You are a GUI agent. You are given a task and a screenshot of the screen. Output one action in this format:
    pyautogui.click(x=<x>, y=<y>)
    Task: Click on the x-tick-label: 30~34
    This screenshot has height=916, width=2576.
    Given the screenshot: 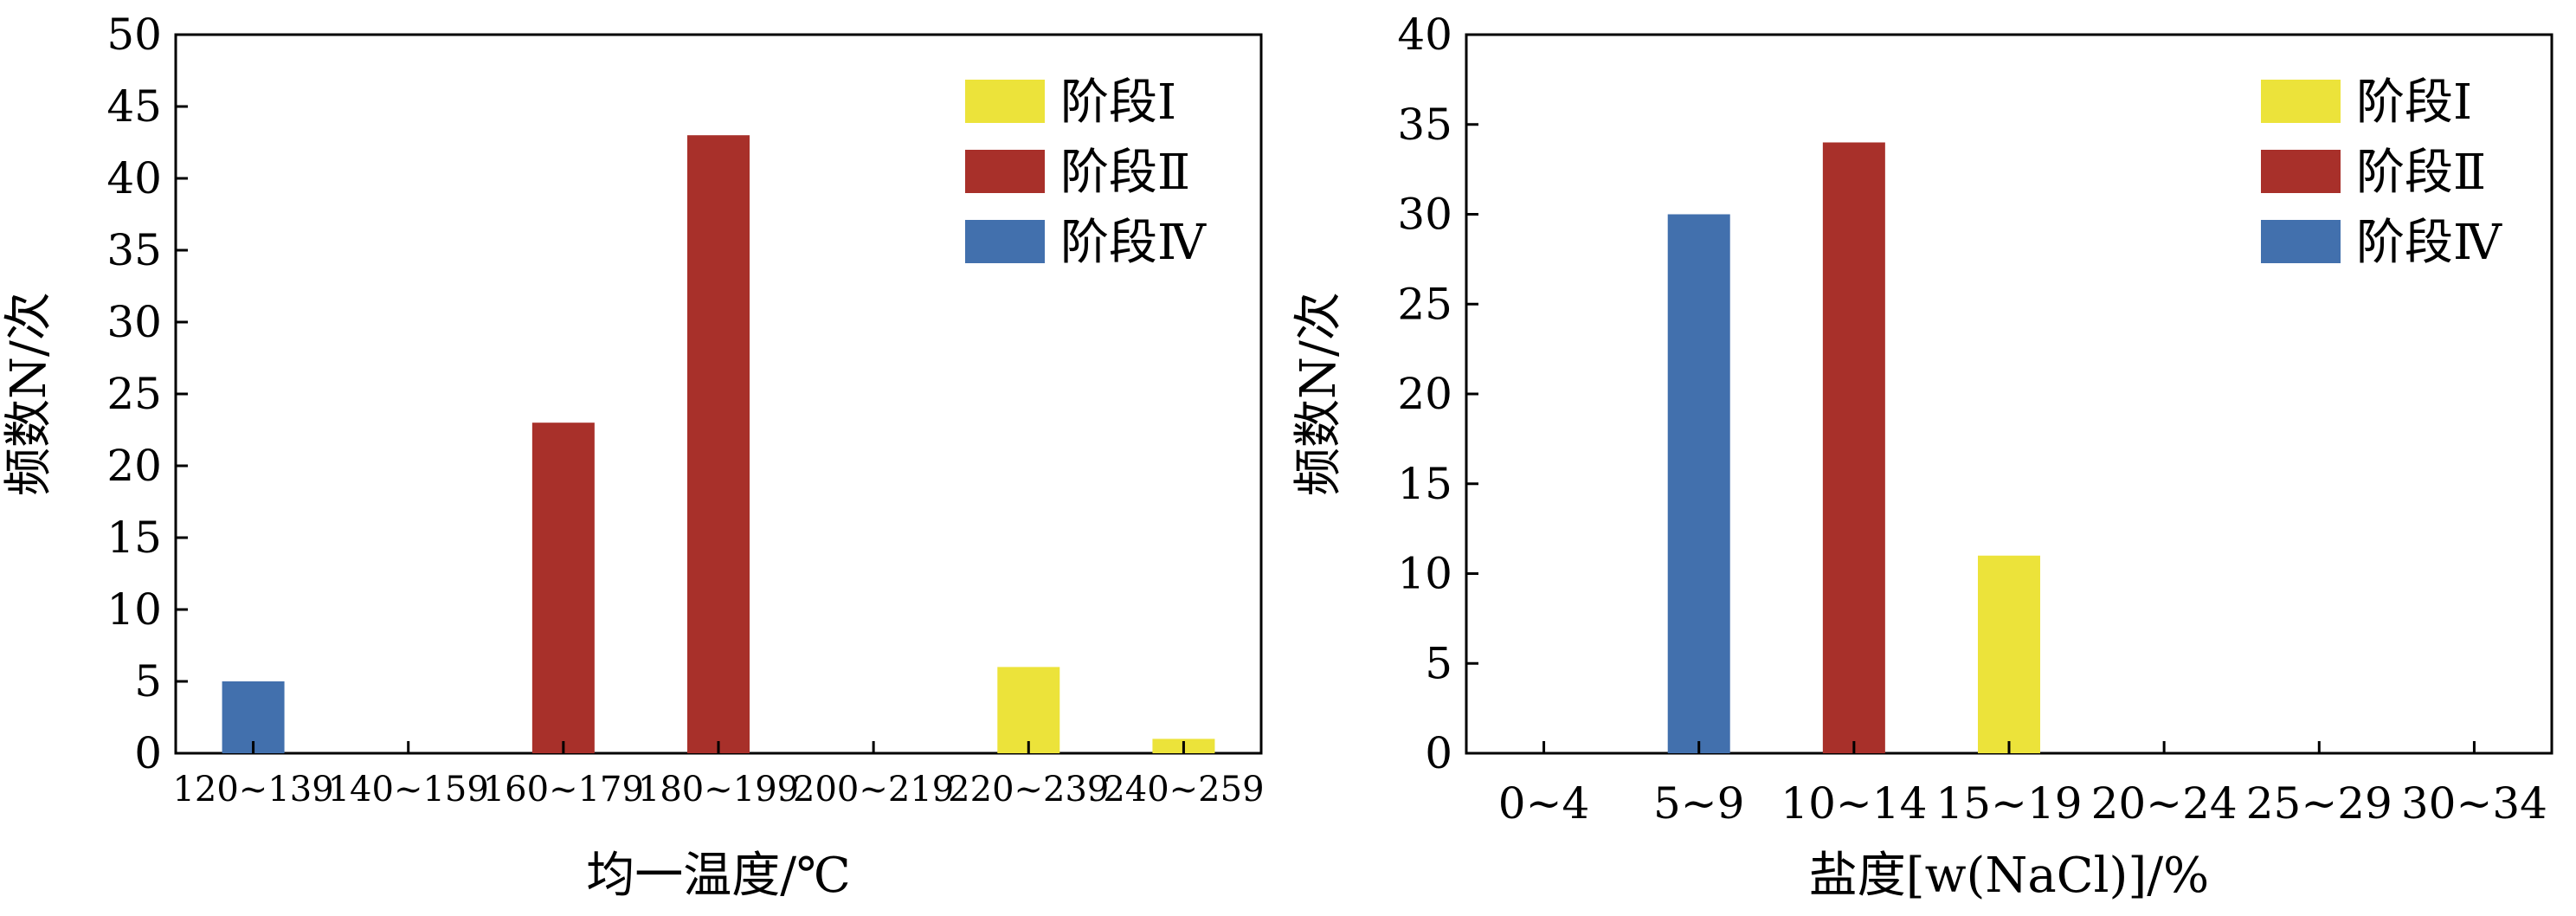 What is the action you would take?
    pyautogui.click(x=2474, y=803)
    